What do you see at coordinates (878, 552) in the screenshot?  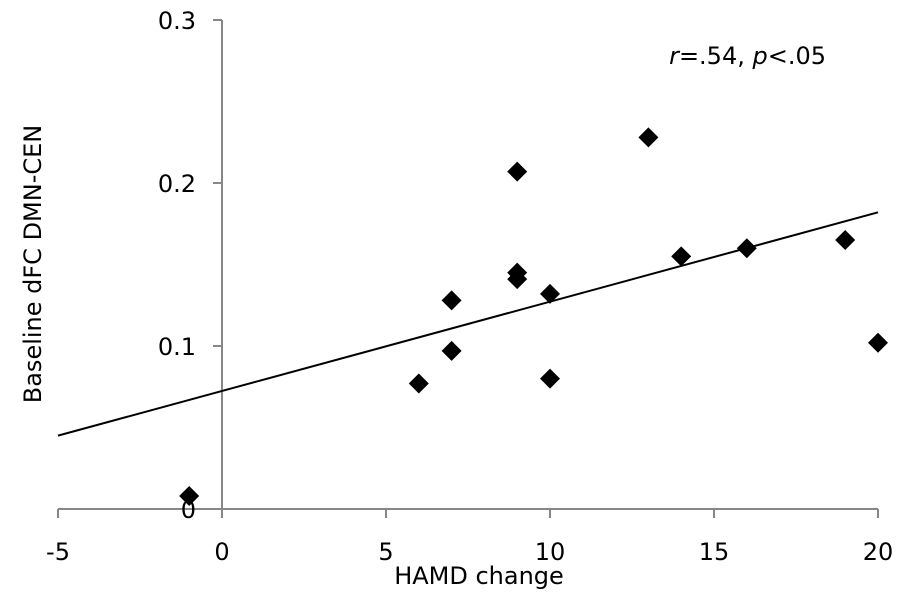 I see `x-tick-label: 20` at bounding box center [878, 552].